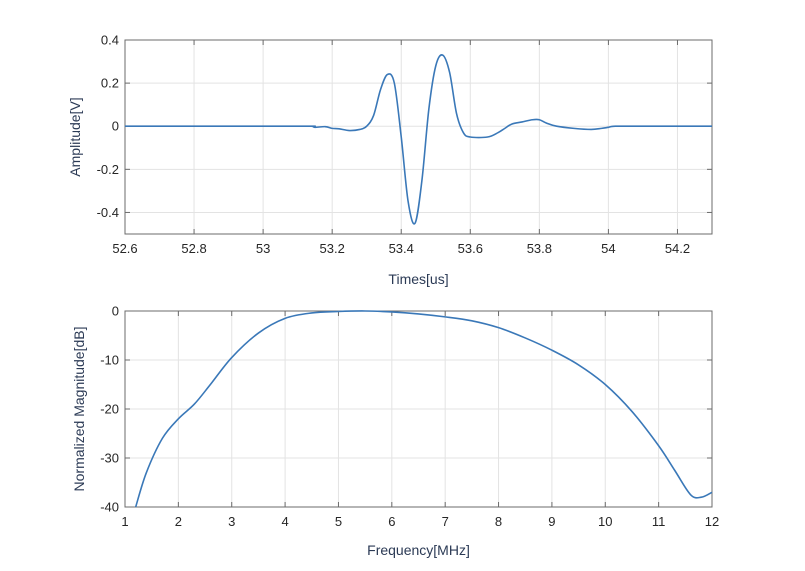  What do you see at coordinates (445, 521) in the screenshot?
I see `x-tick-label: 7` at bounding box center [445, 521].